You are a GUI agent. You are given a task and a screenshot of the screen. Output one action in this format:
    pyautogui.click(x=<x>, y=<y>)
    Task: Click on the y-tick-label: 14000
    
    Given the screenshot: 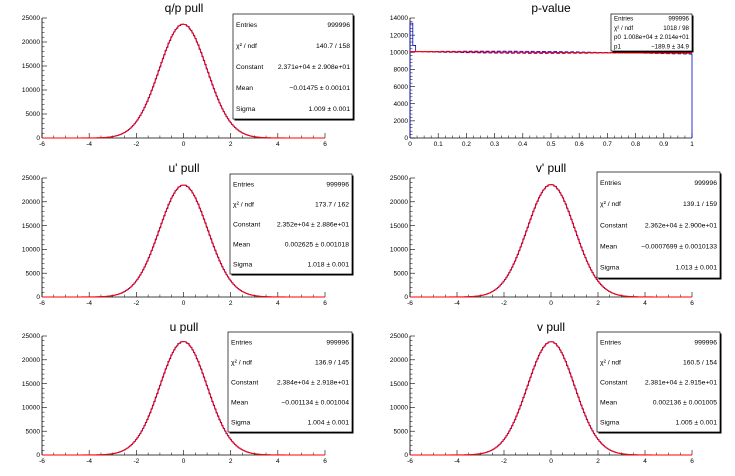 What is the action you would take?
    pyautogui.click(x=399, y=18)
    